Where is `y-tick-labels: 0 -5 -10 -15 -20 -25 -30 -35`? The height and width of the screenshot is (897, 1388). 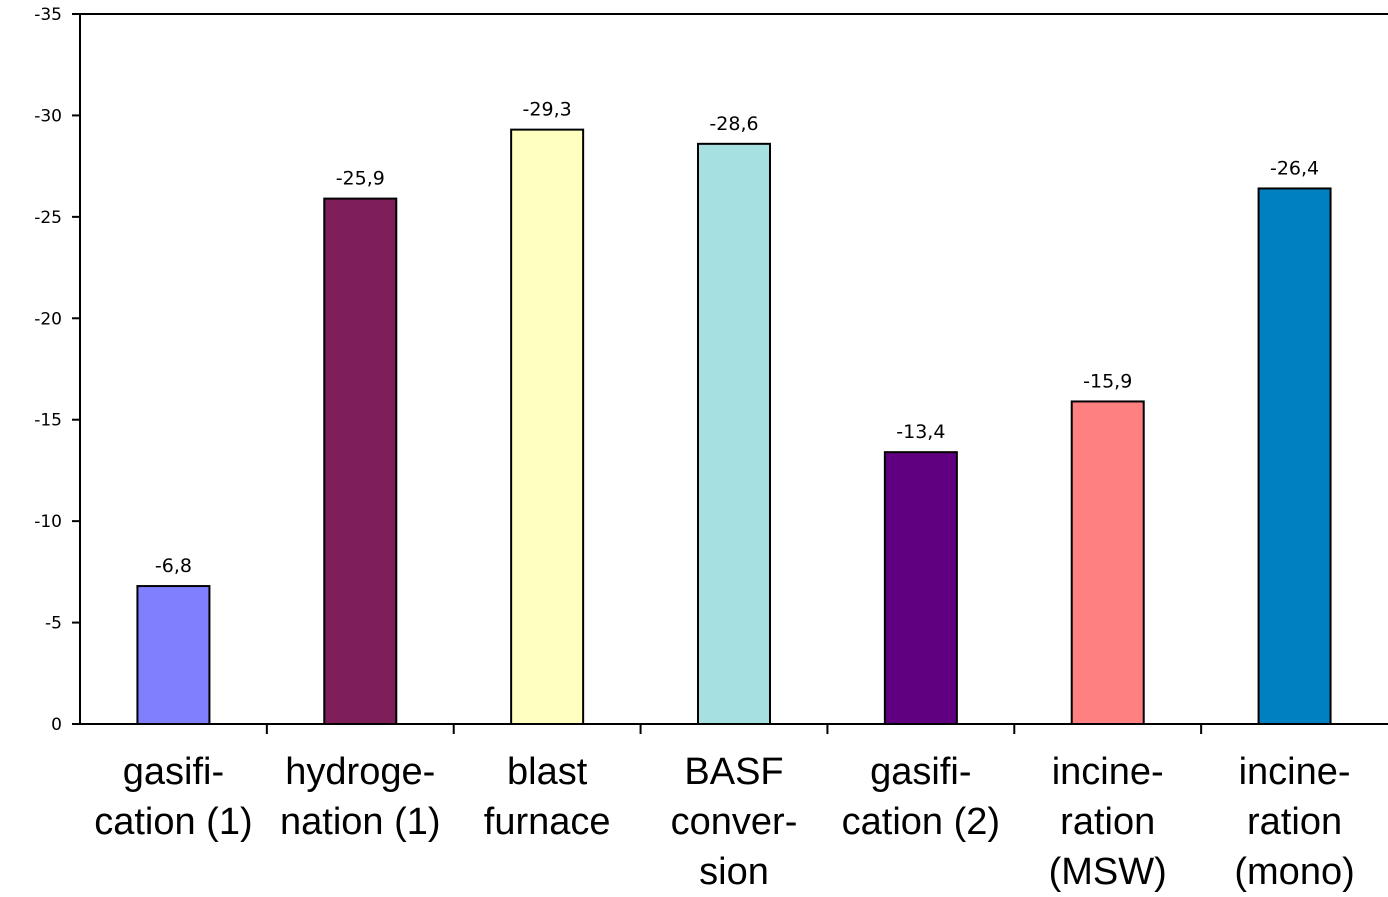
y-tick-labels: 0 -5 -10 -15 -20 -25 -30 -35 is located at coordinates (48, 370).